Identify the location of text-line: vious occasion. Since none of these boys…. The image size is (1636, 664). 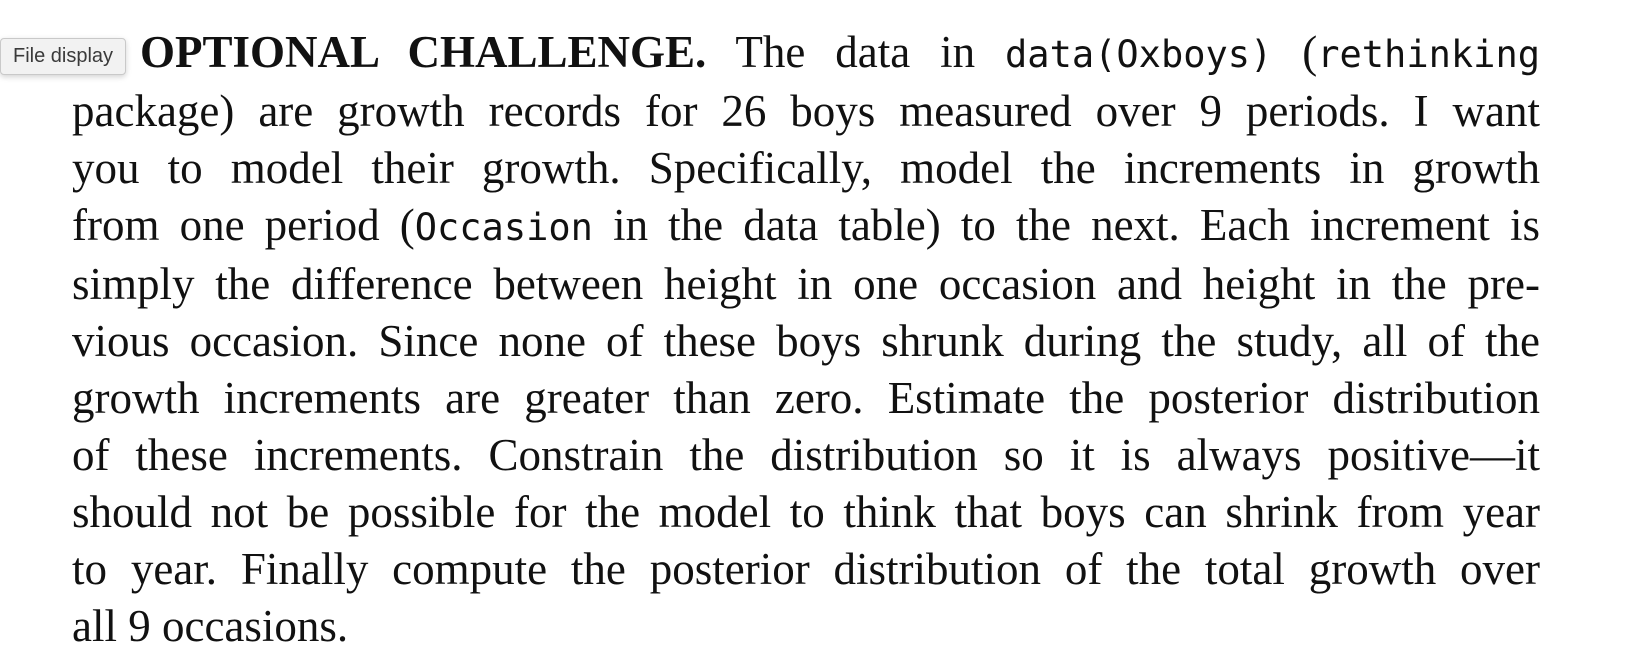
(806, 341).